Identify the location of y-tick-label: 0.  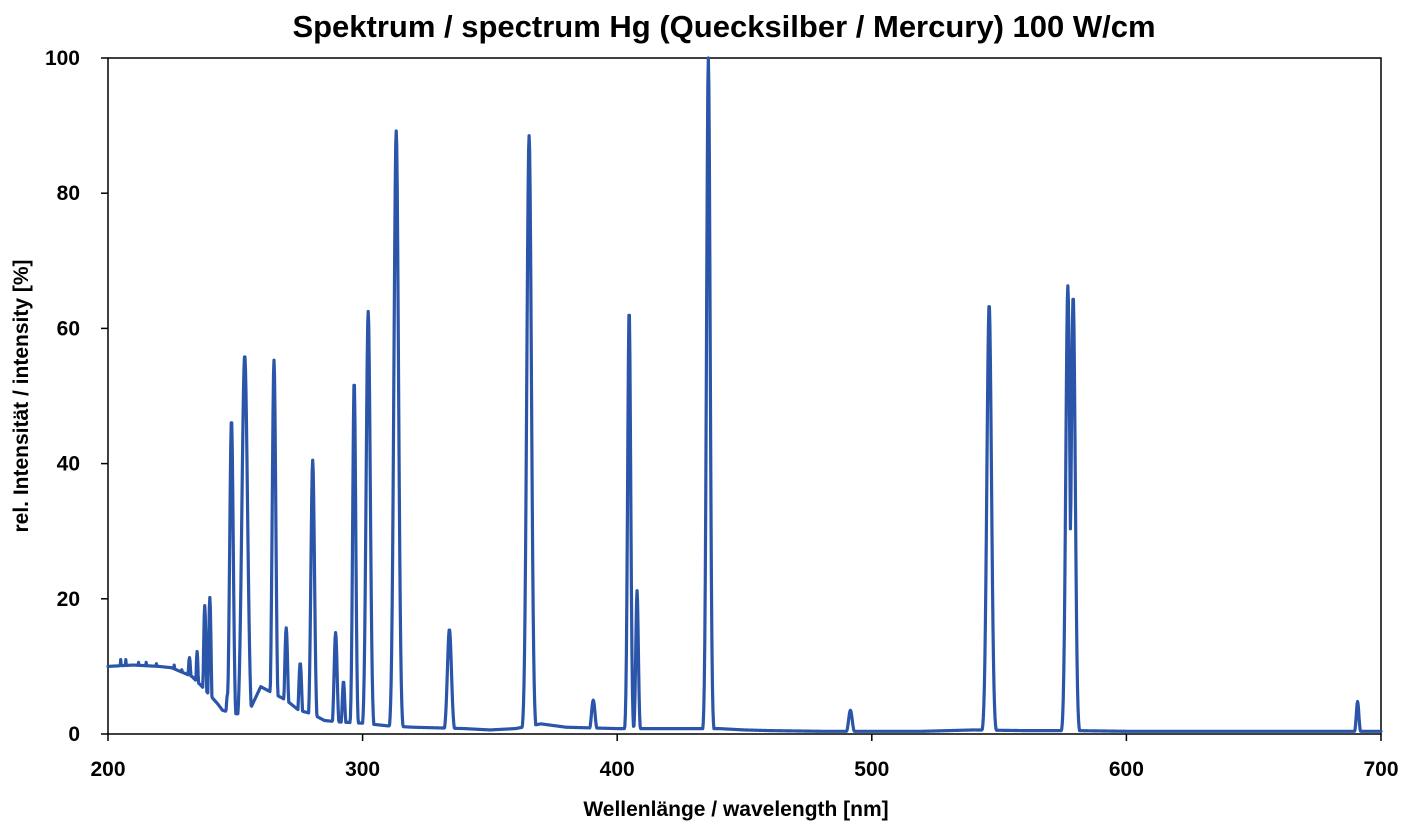
(74, 734).